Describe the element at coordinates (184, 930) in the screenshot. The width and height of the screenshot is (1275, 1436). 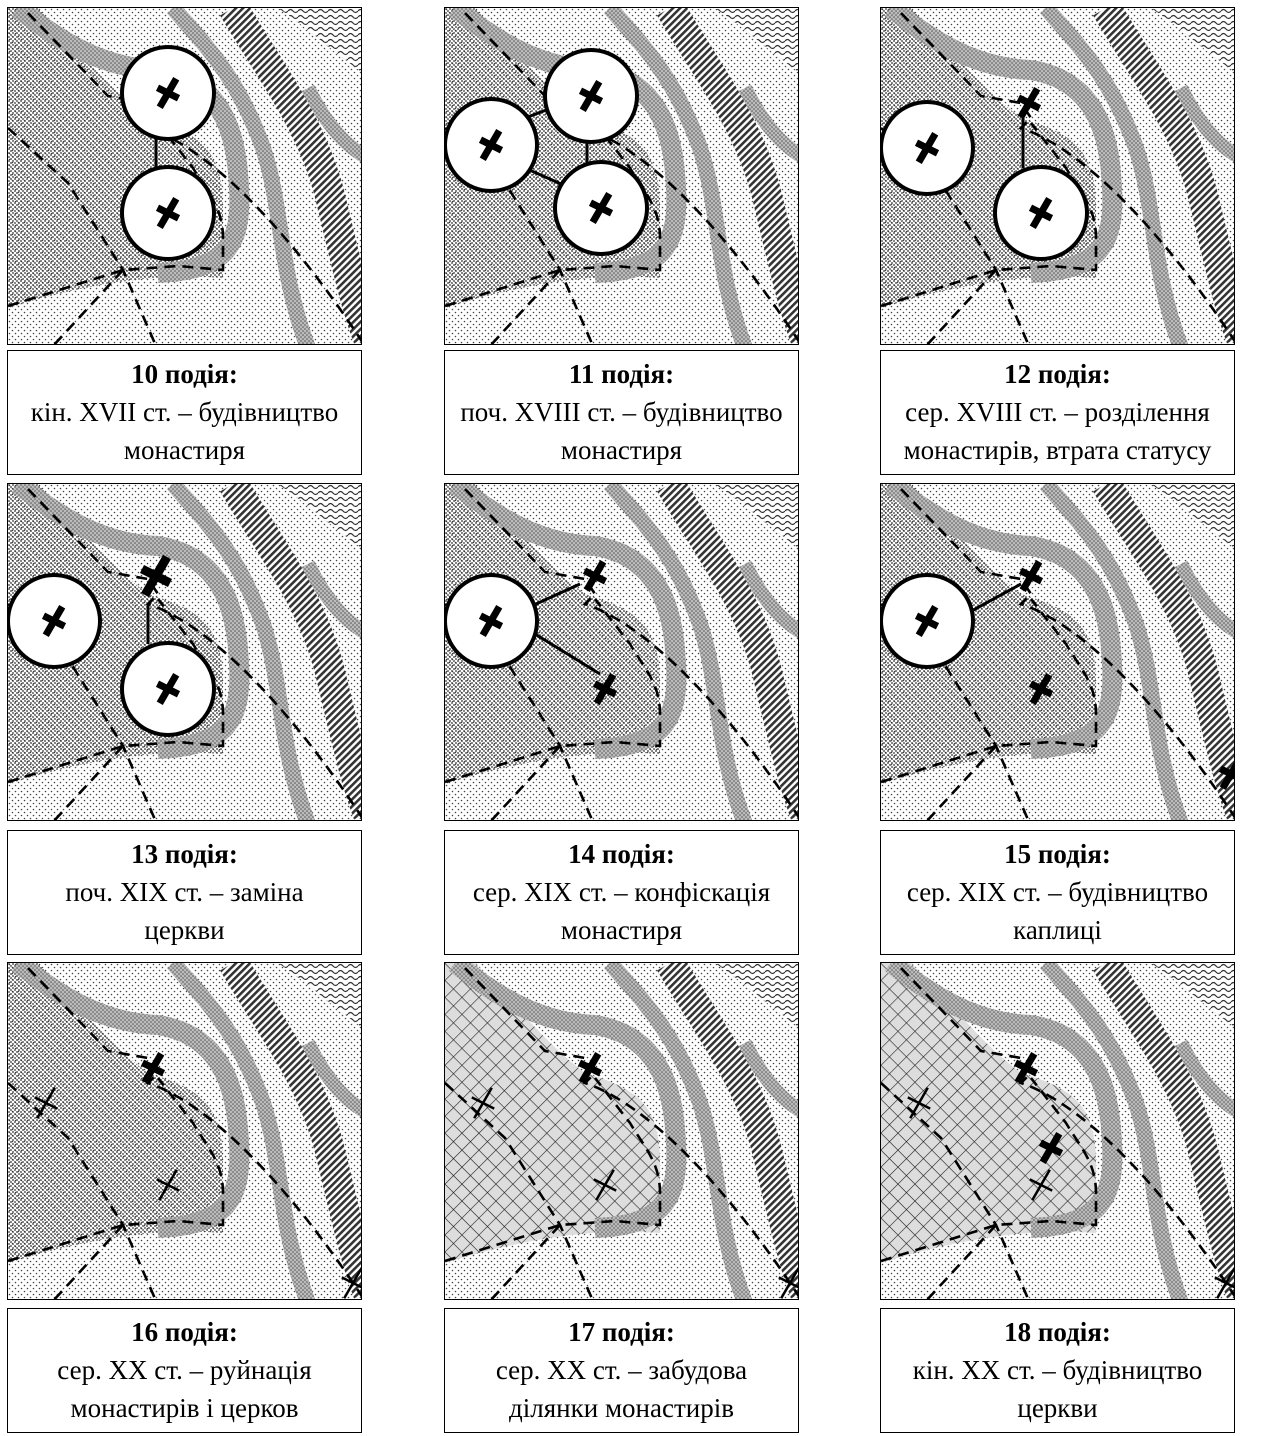
I see `event-text: церкви` at that location.